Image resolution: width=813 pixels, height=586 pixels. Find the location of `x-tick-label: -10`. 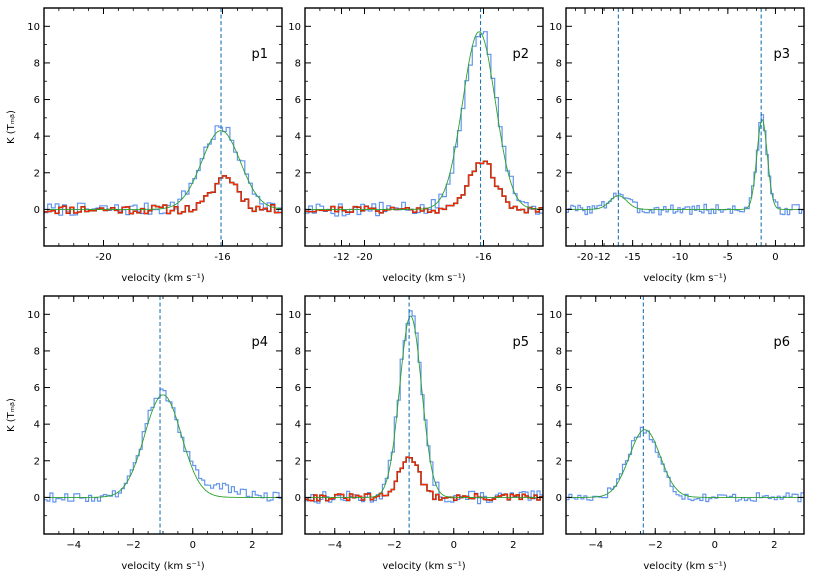

x-tick-label: -10 is located at coordinates (680, 257).